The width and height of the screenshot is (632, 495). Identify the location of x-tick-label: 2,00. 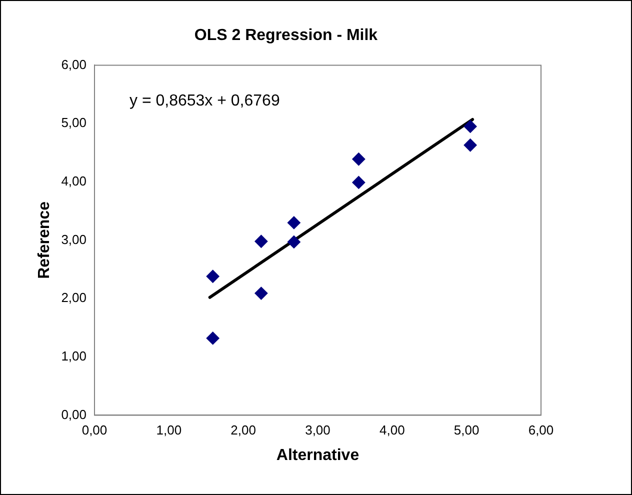
(243, 430).